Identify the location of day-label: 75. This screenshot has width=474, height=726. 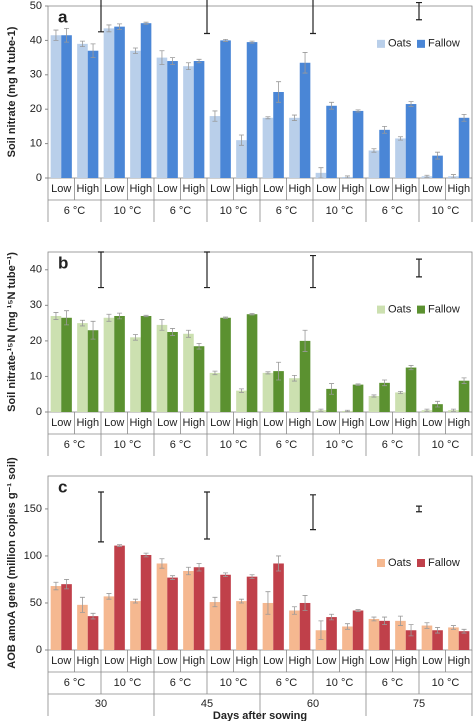
(419, 704).